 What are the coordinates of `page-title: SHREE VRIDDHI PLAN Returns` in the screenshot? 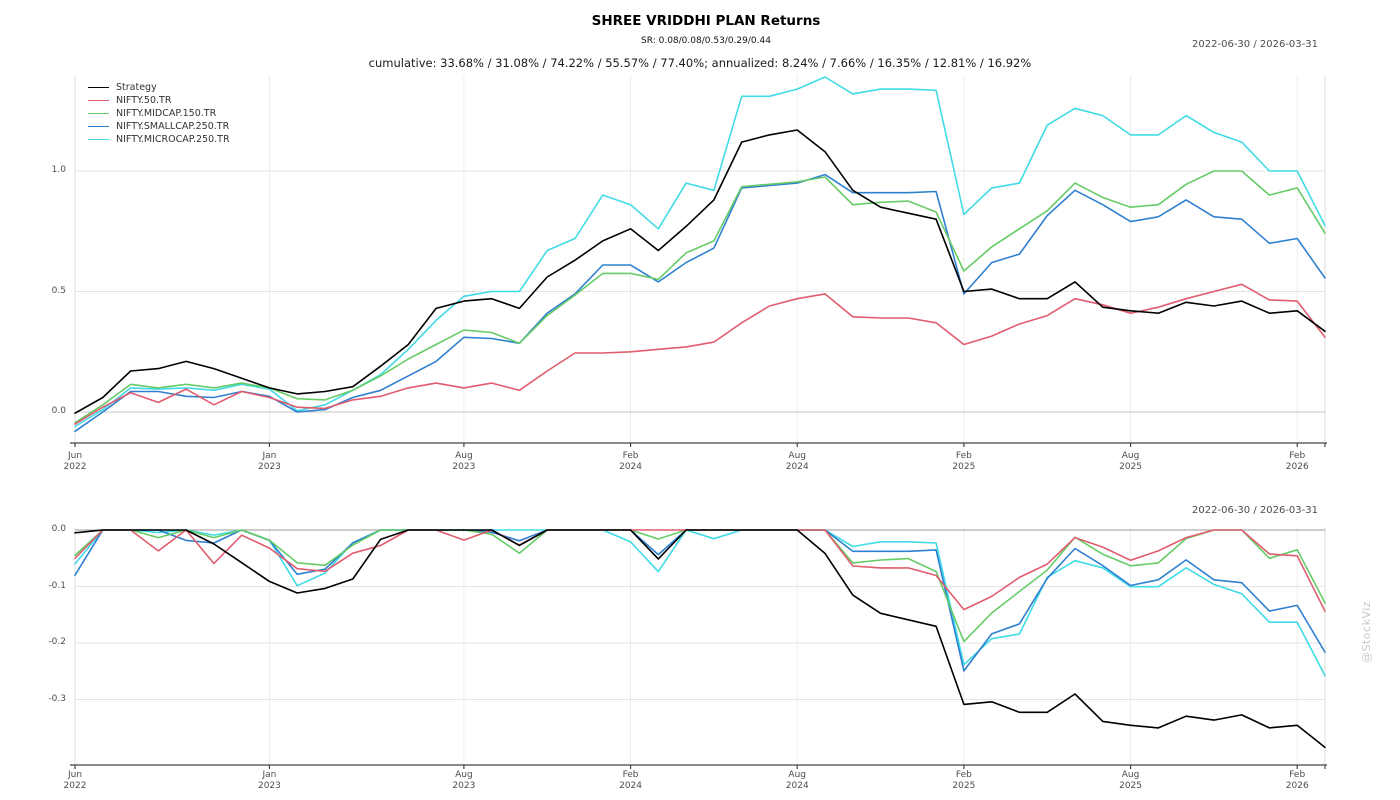 It's located at (706, 21).